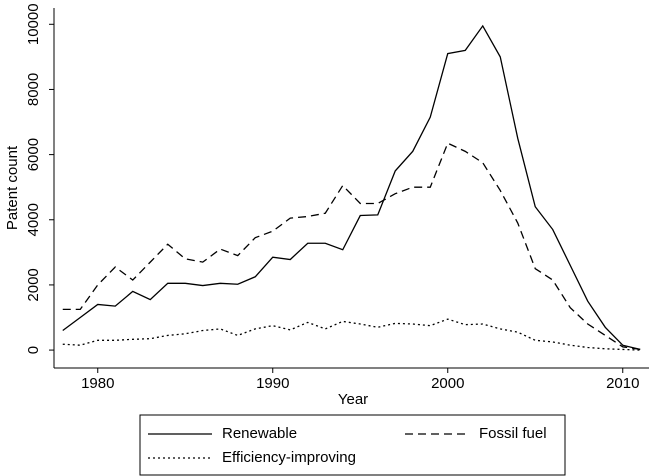 This screenshot has height=476, width=650. I want to click on legend-label: Renewable, so click(259, 433).